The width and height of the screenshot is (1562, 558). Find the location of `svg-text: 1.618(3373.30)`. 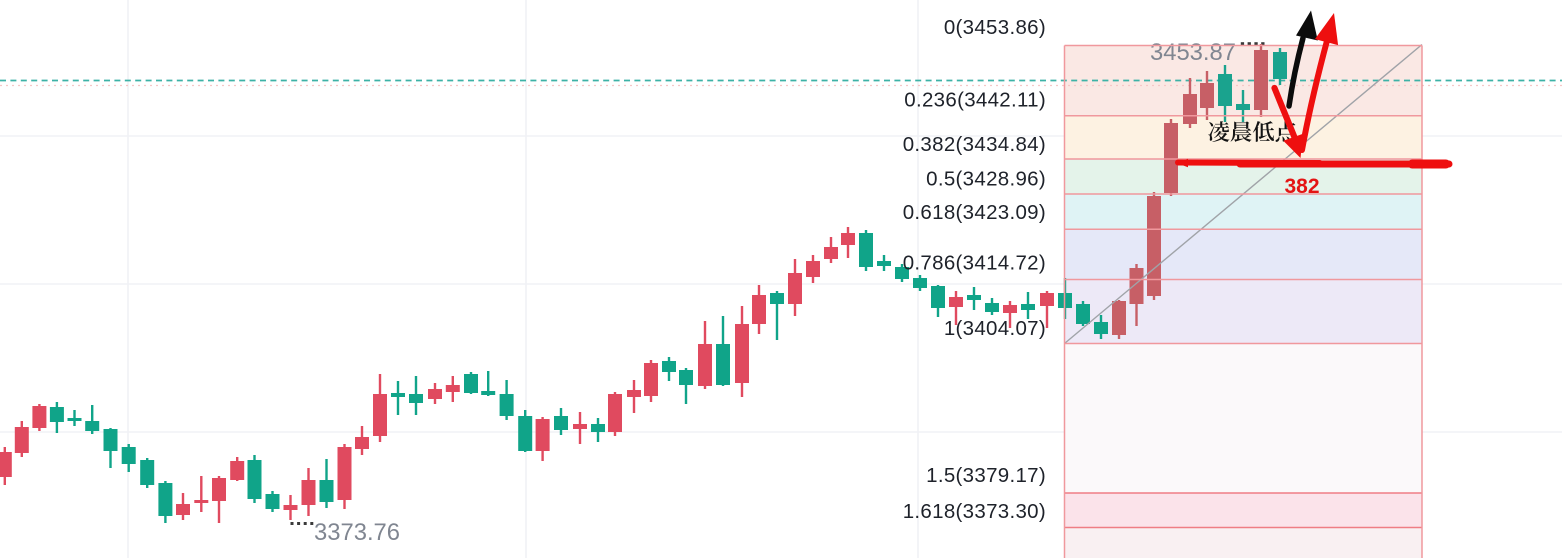

svg-text: 1.618(3373.30) is located at coordinates (974, 511).